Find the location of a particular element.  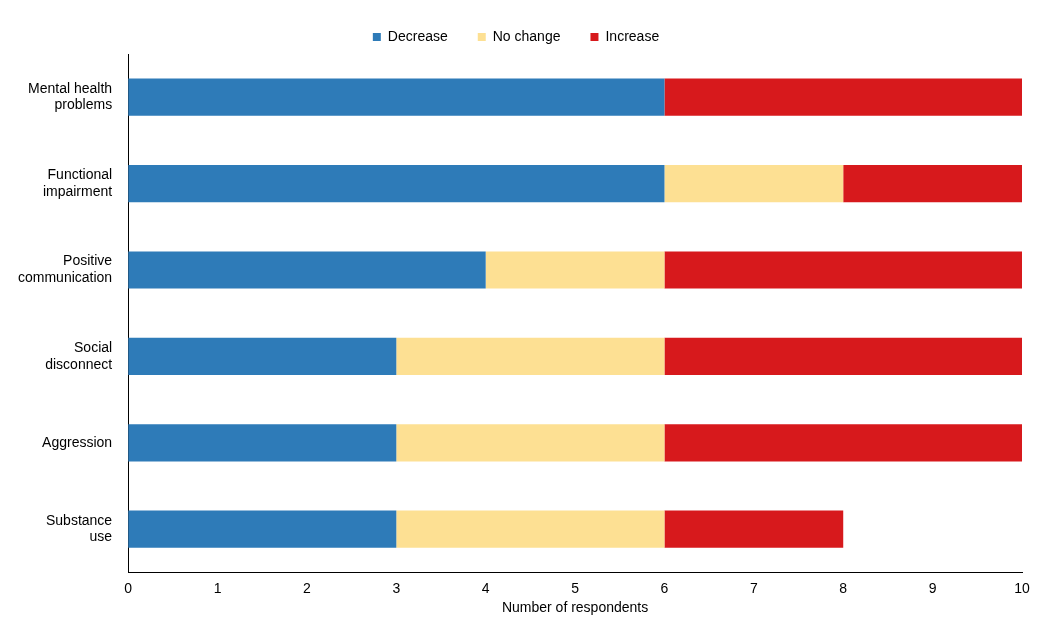

legend-label: Decrease is located at coordinates (417, 35).